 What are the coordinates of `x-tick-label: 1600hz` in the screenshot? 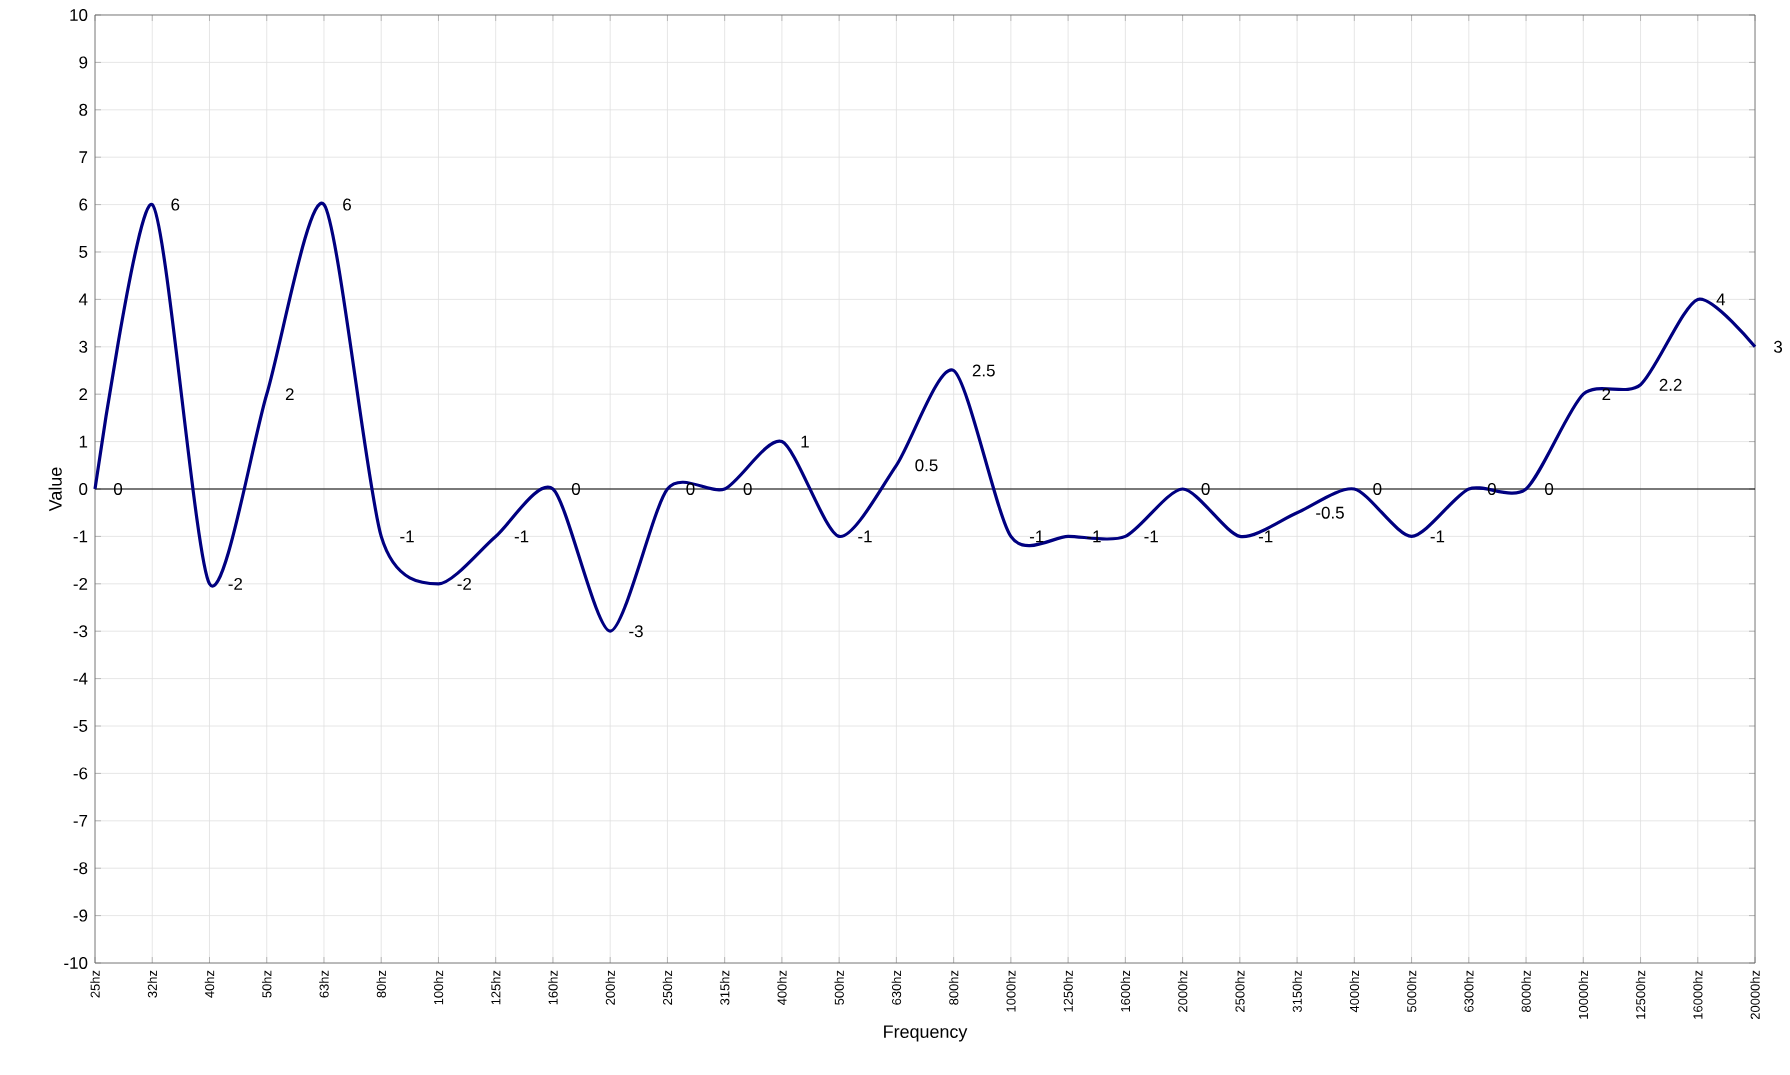 It's located at (1125, 991).